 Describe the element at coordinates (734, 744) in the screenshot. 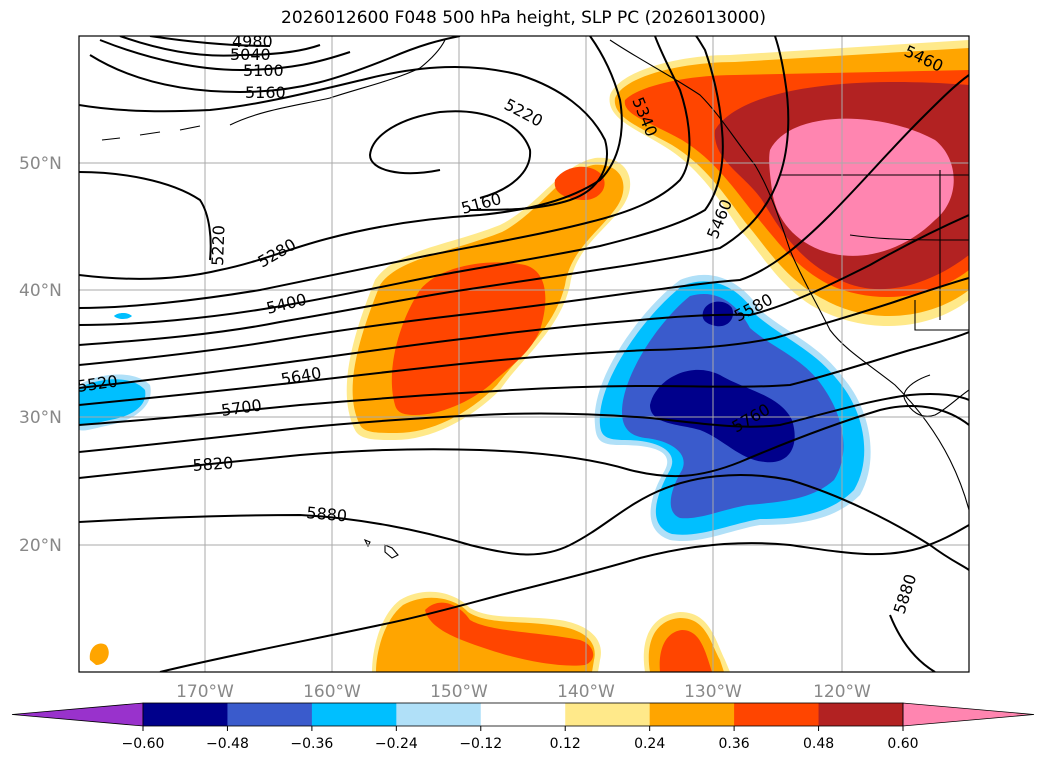

I see `colorbar-tick-label: 0.36` at that location.